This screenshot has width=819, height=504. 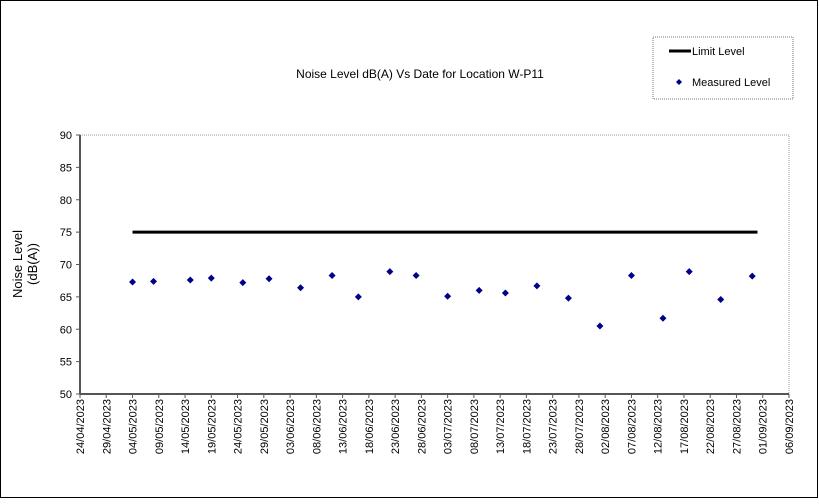 I want to click on x-tick-label: 23/07/2023, so click(x=554, y=426).